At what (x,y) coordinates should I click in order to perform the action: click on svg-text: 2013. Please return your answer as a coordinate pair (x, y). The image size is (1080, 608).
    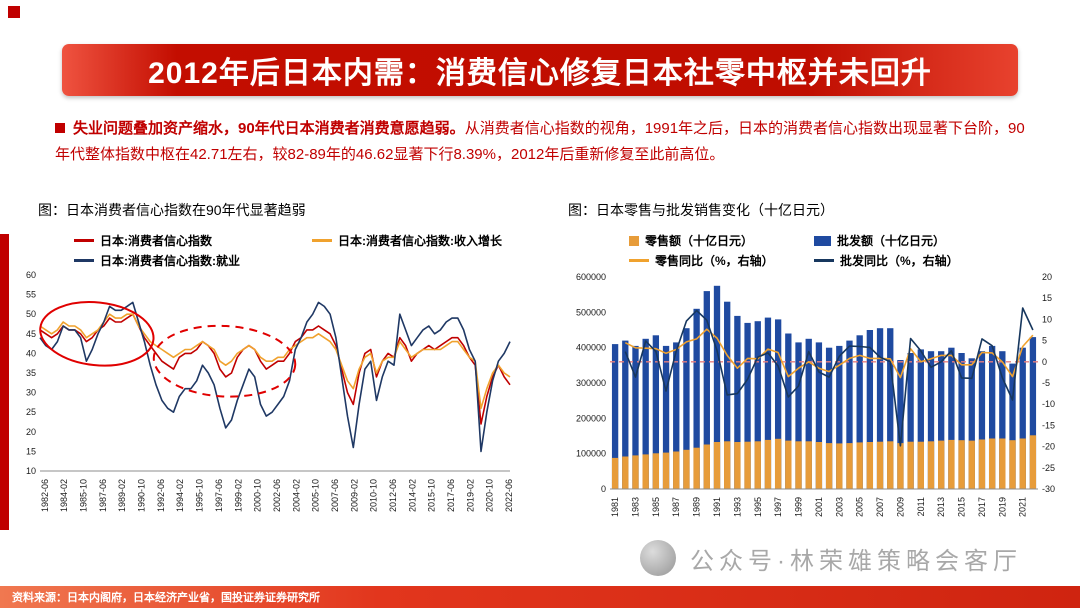
    Looking at the image, I should click on (941, 507).